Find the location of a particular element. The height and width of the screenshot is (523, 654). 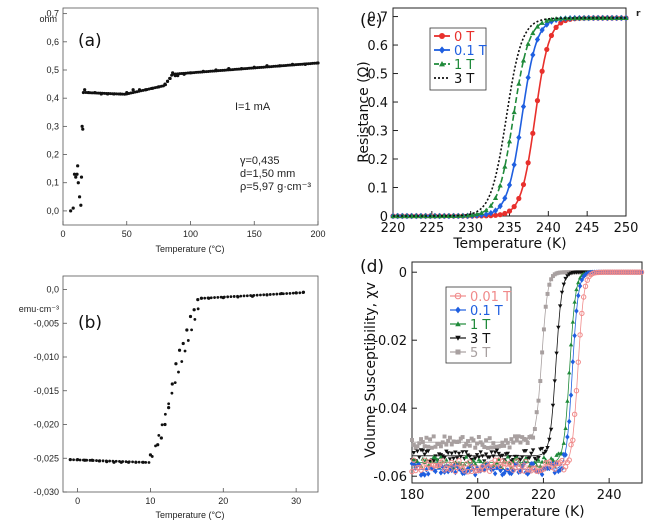

panel-b-ytick-label: -0,020 is located at coordinates (46, 425).